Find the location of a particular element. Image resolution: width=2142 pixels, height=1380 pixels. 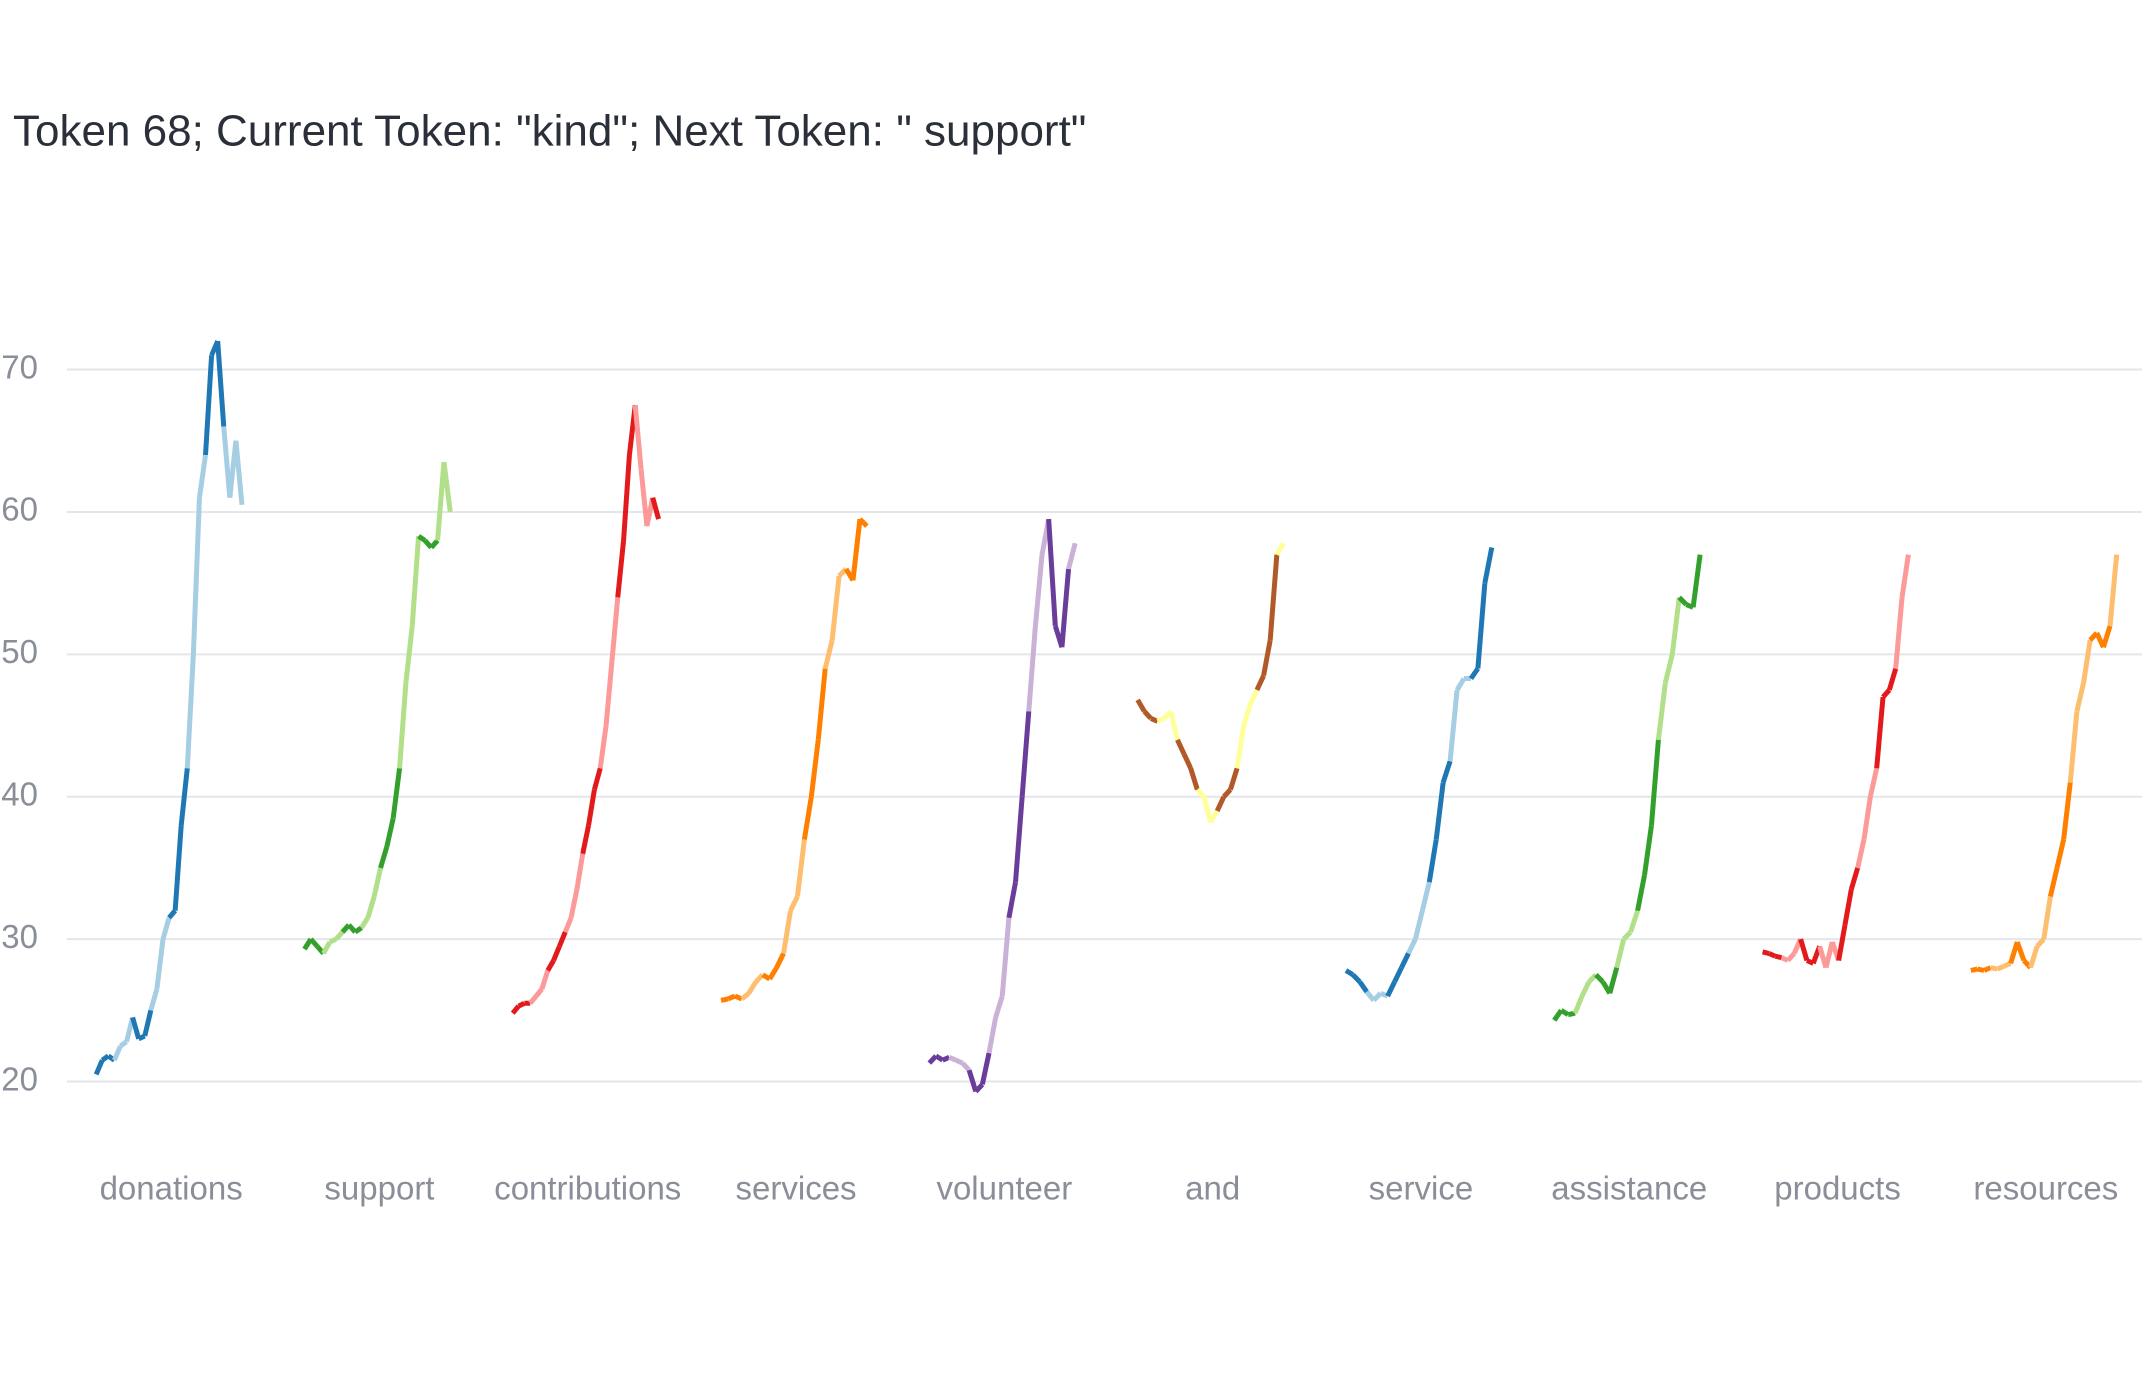

y-tick-label: 50 is located at coordinates (19, 651).